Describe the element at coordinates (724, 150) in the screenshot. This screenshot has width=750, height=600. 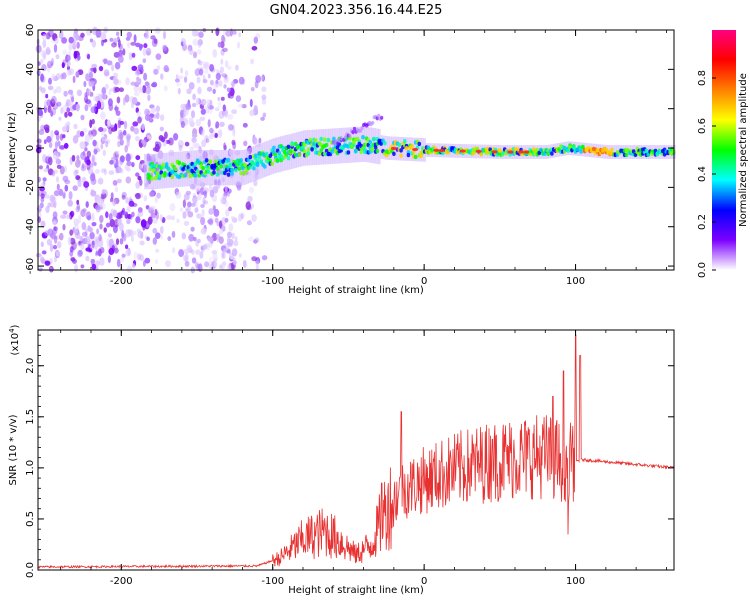
I see `colorbar-strip` at that location.